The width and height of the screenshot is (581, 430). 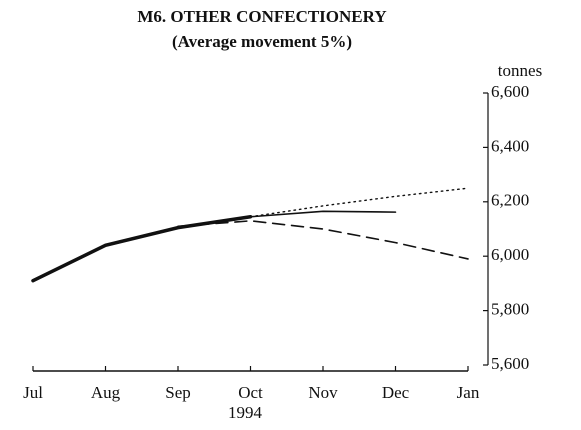 I want to click on y-tick-label: 6,200, so click(x=510, y=200).